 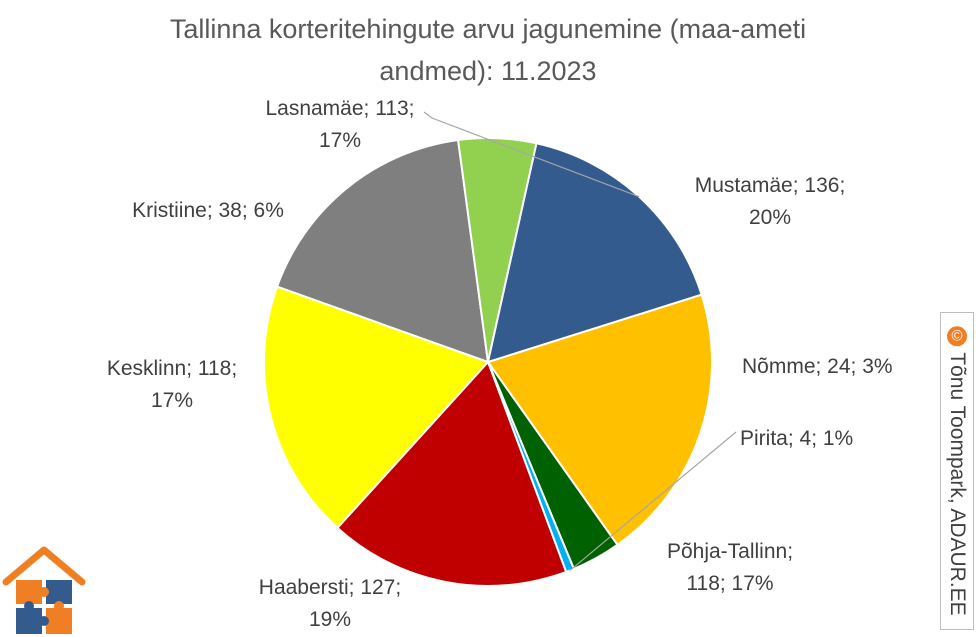 What do you see at coordinates (599, 420) in the screenshot?
I see `slice-mustamäe` at bounding box center [599, 420].